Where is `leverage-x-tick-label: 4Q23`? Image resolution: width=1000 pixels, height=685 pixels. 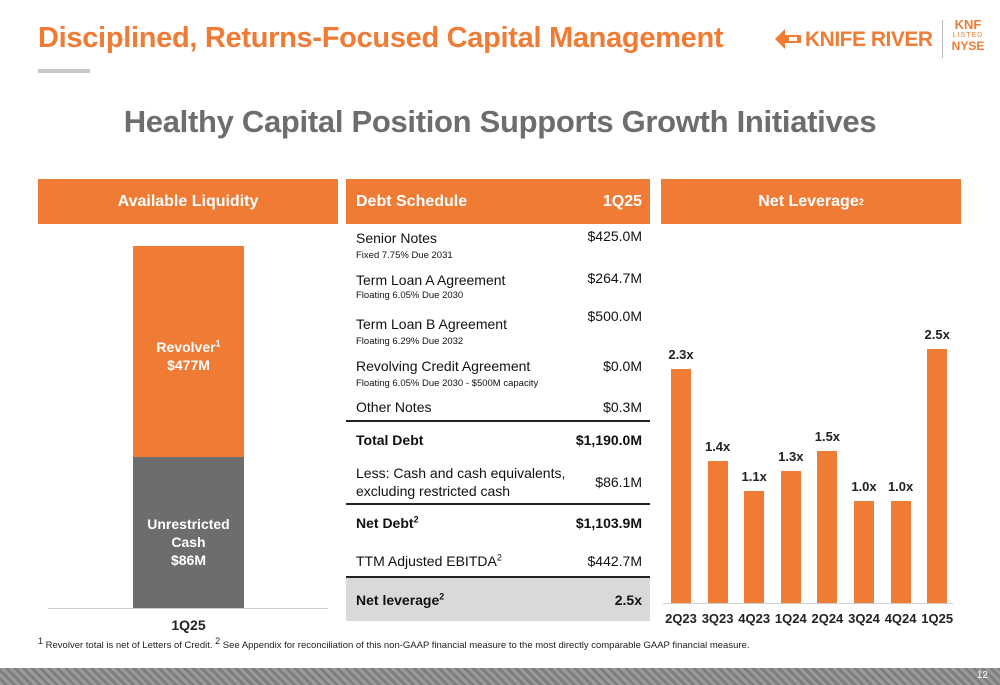 leverage-x-tick-label: 4Q23 is located at coordinates (754, 618).